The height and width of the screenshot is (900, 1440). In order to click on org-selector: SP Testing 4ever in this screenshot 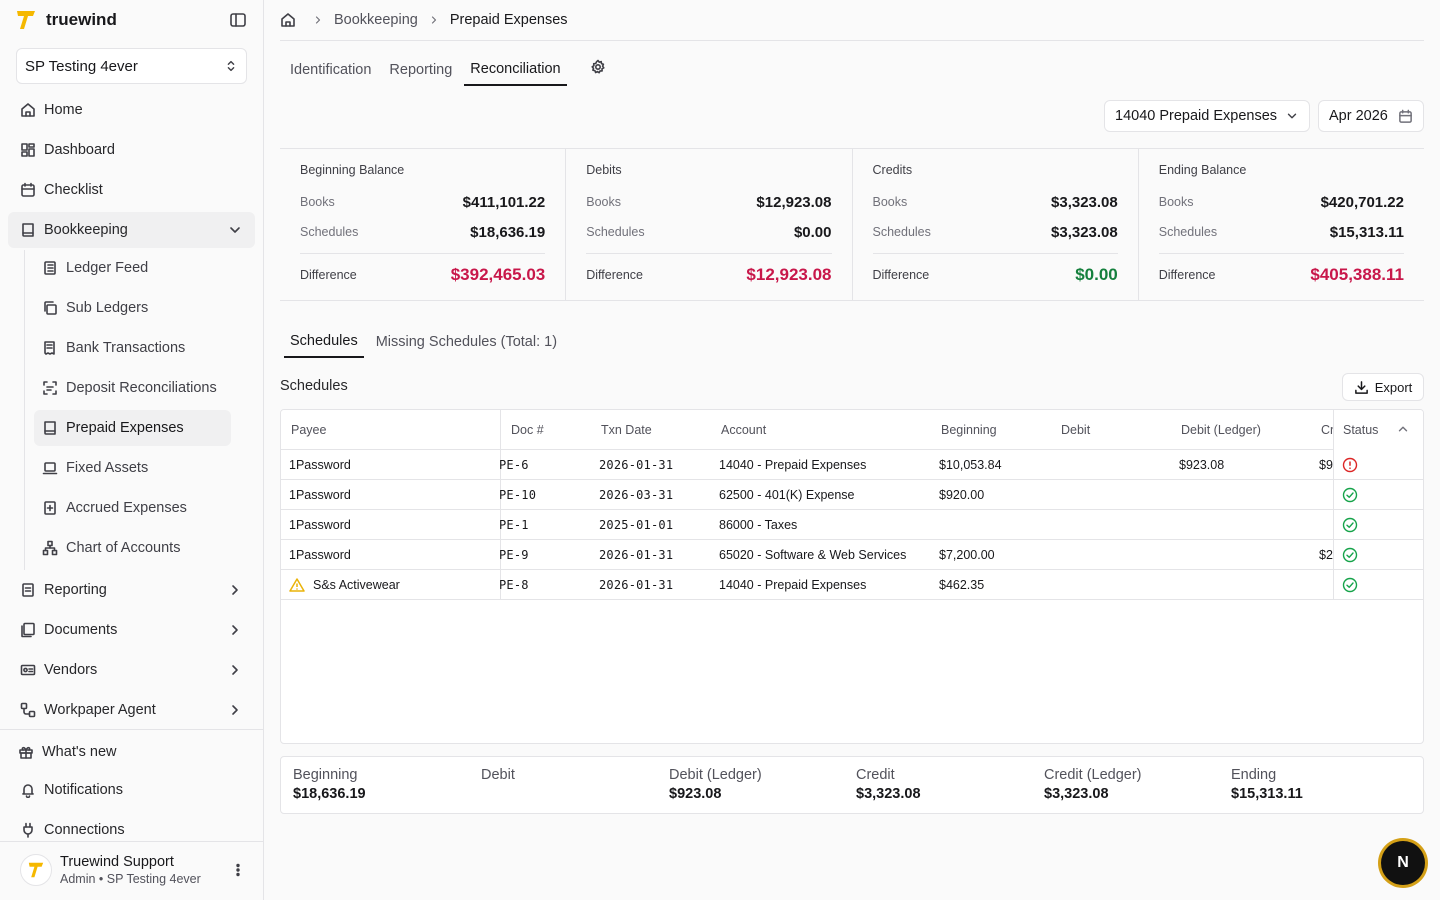, I will do `click(131, 66)`.